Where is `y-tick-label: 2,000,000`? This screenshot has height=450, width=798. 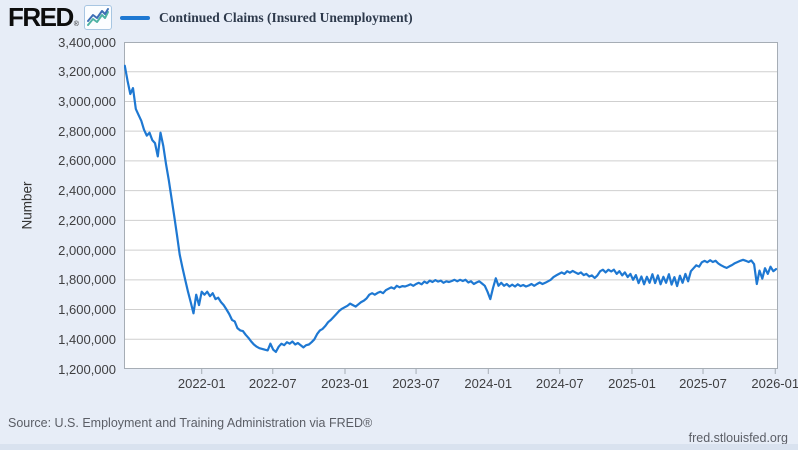 y-tick-label: 2,000,000 is located at coordinates (87, 250).